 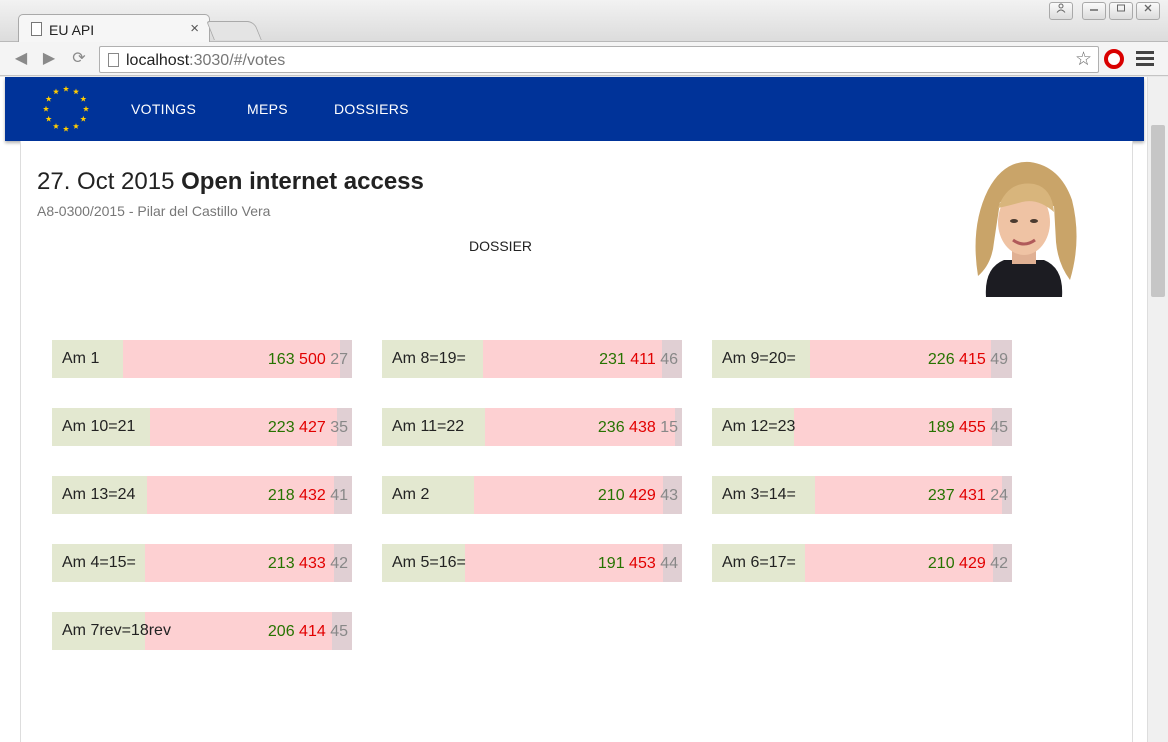 I want to click on opera-icon, so click(x=1114, y=59).